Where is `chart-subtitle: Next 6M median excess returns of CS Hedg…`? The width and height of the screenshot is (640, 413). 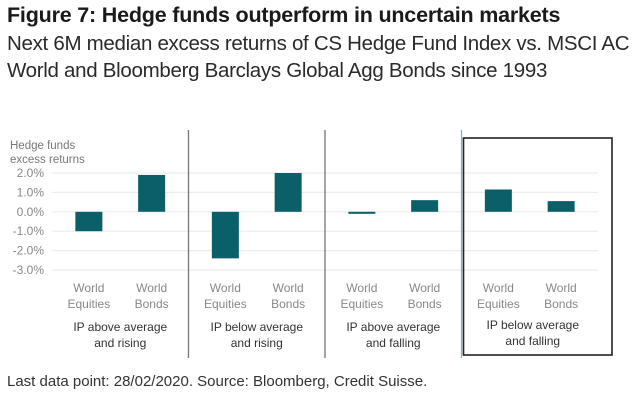
chart-subtitle: Next 6M median excess returns of CS Hedg… is located at coordinates (318, 57).